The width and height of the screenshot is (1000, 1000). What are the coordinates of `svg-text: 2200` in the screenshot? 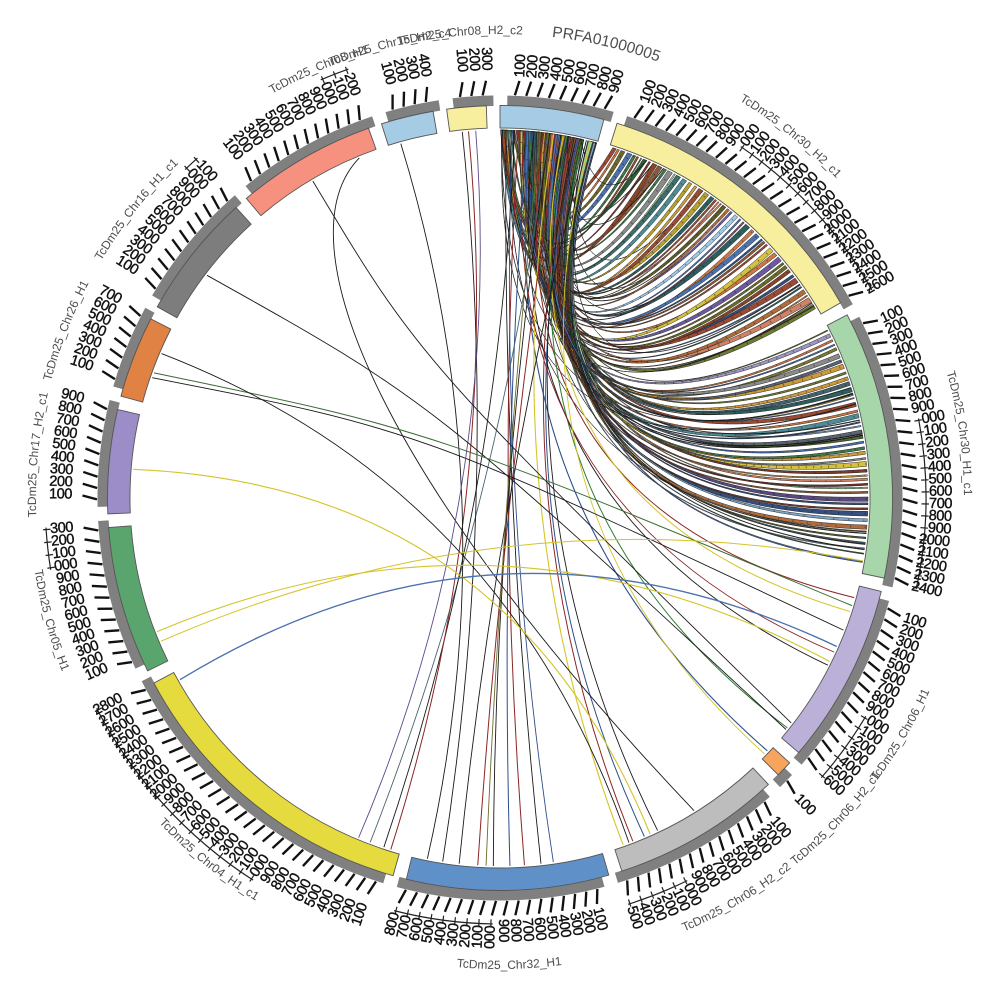 It's located at (931, 565).